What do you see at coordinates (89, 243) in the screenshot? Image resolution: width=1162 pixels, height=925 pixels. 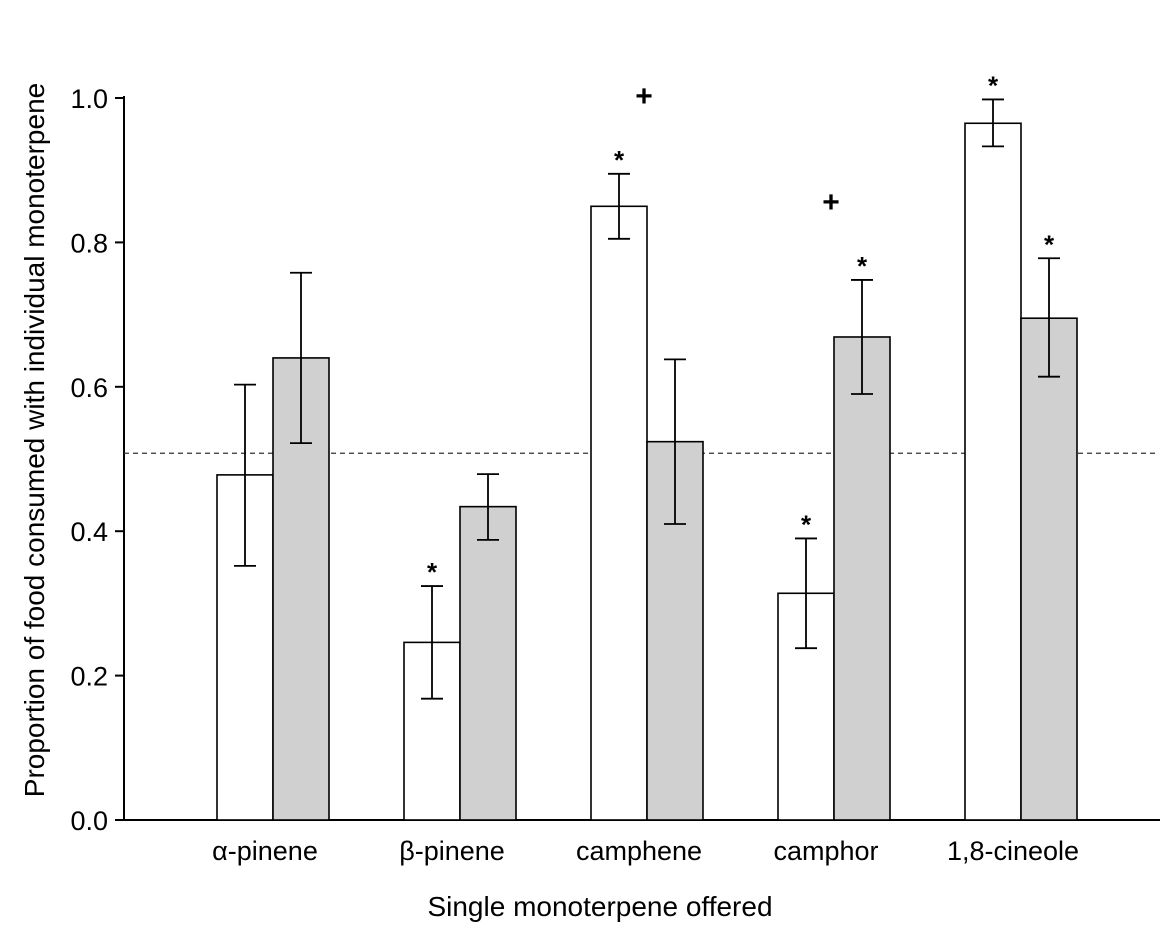 I see `y-tick-label: 0.8` at bounding box center [89, 243].